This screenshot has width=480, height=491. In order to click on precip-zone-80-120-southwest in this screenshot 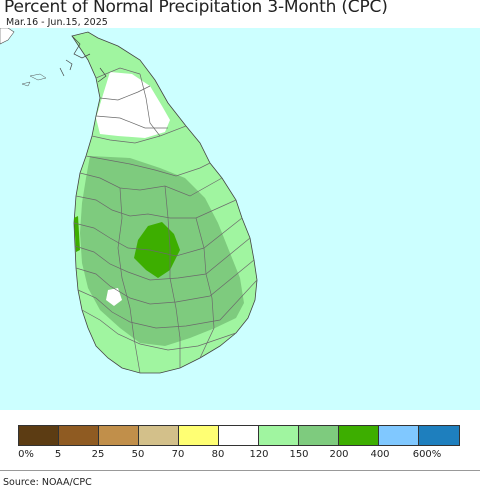, I will do `click(114, 297)`.